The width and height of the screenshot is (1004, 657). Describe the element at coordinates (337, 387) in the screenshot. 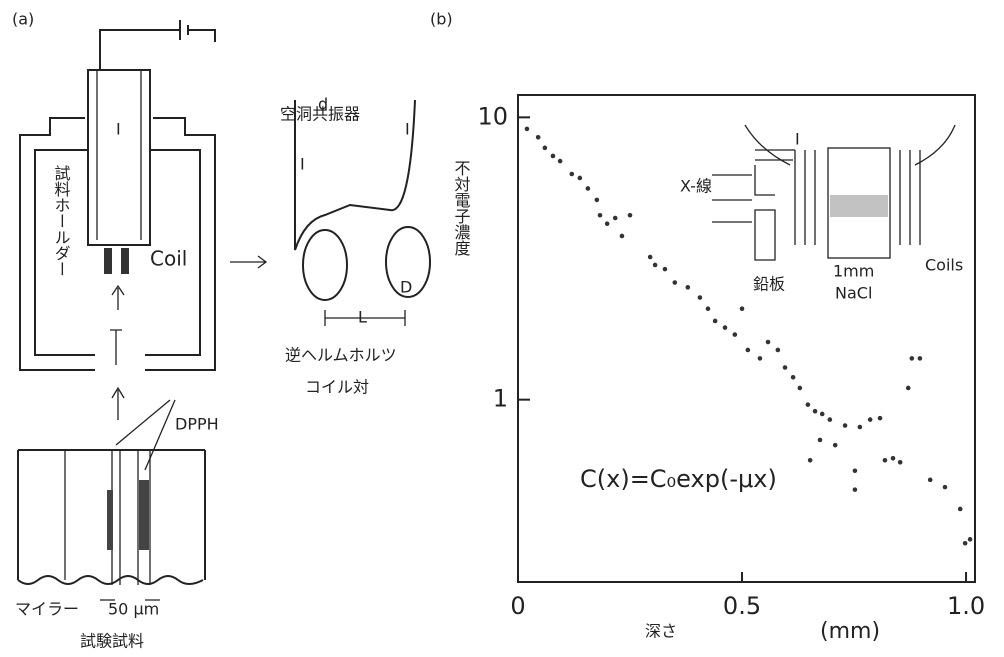

I see `coil-pair-label: コイル対` at that location.